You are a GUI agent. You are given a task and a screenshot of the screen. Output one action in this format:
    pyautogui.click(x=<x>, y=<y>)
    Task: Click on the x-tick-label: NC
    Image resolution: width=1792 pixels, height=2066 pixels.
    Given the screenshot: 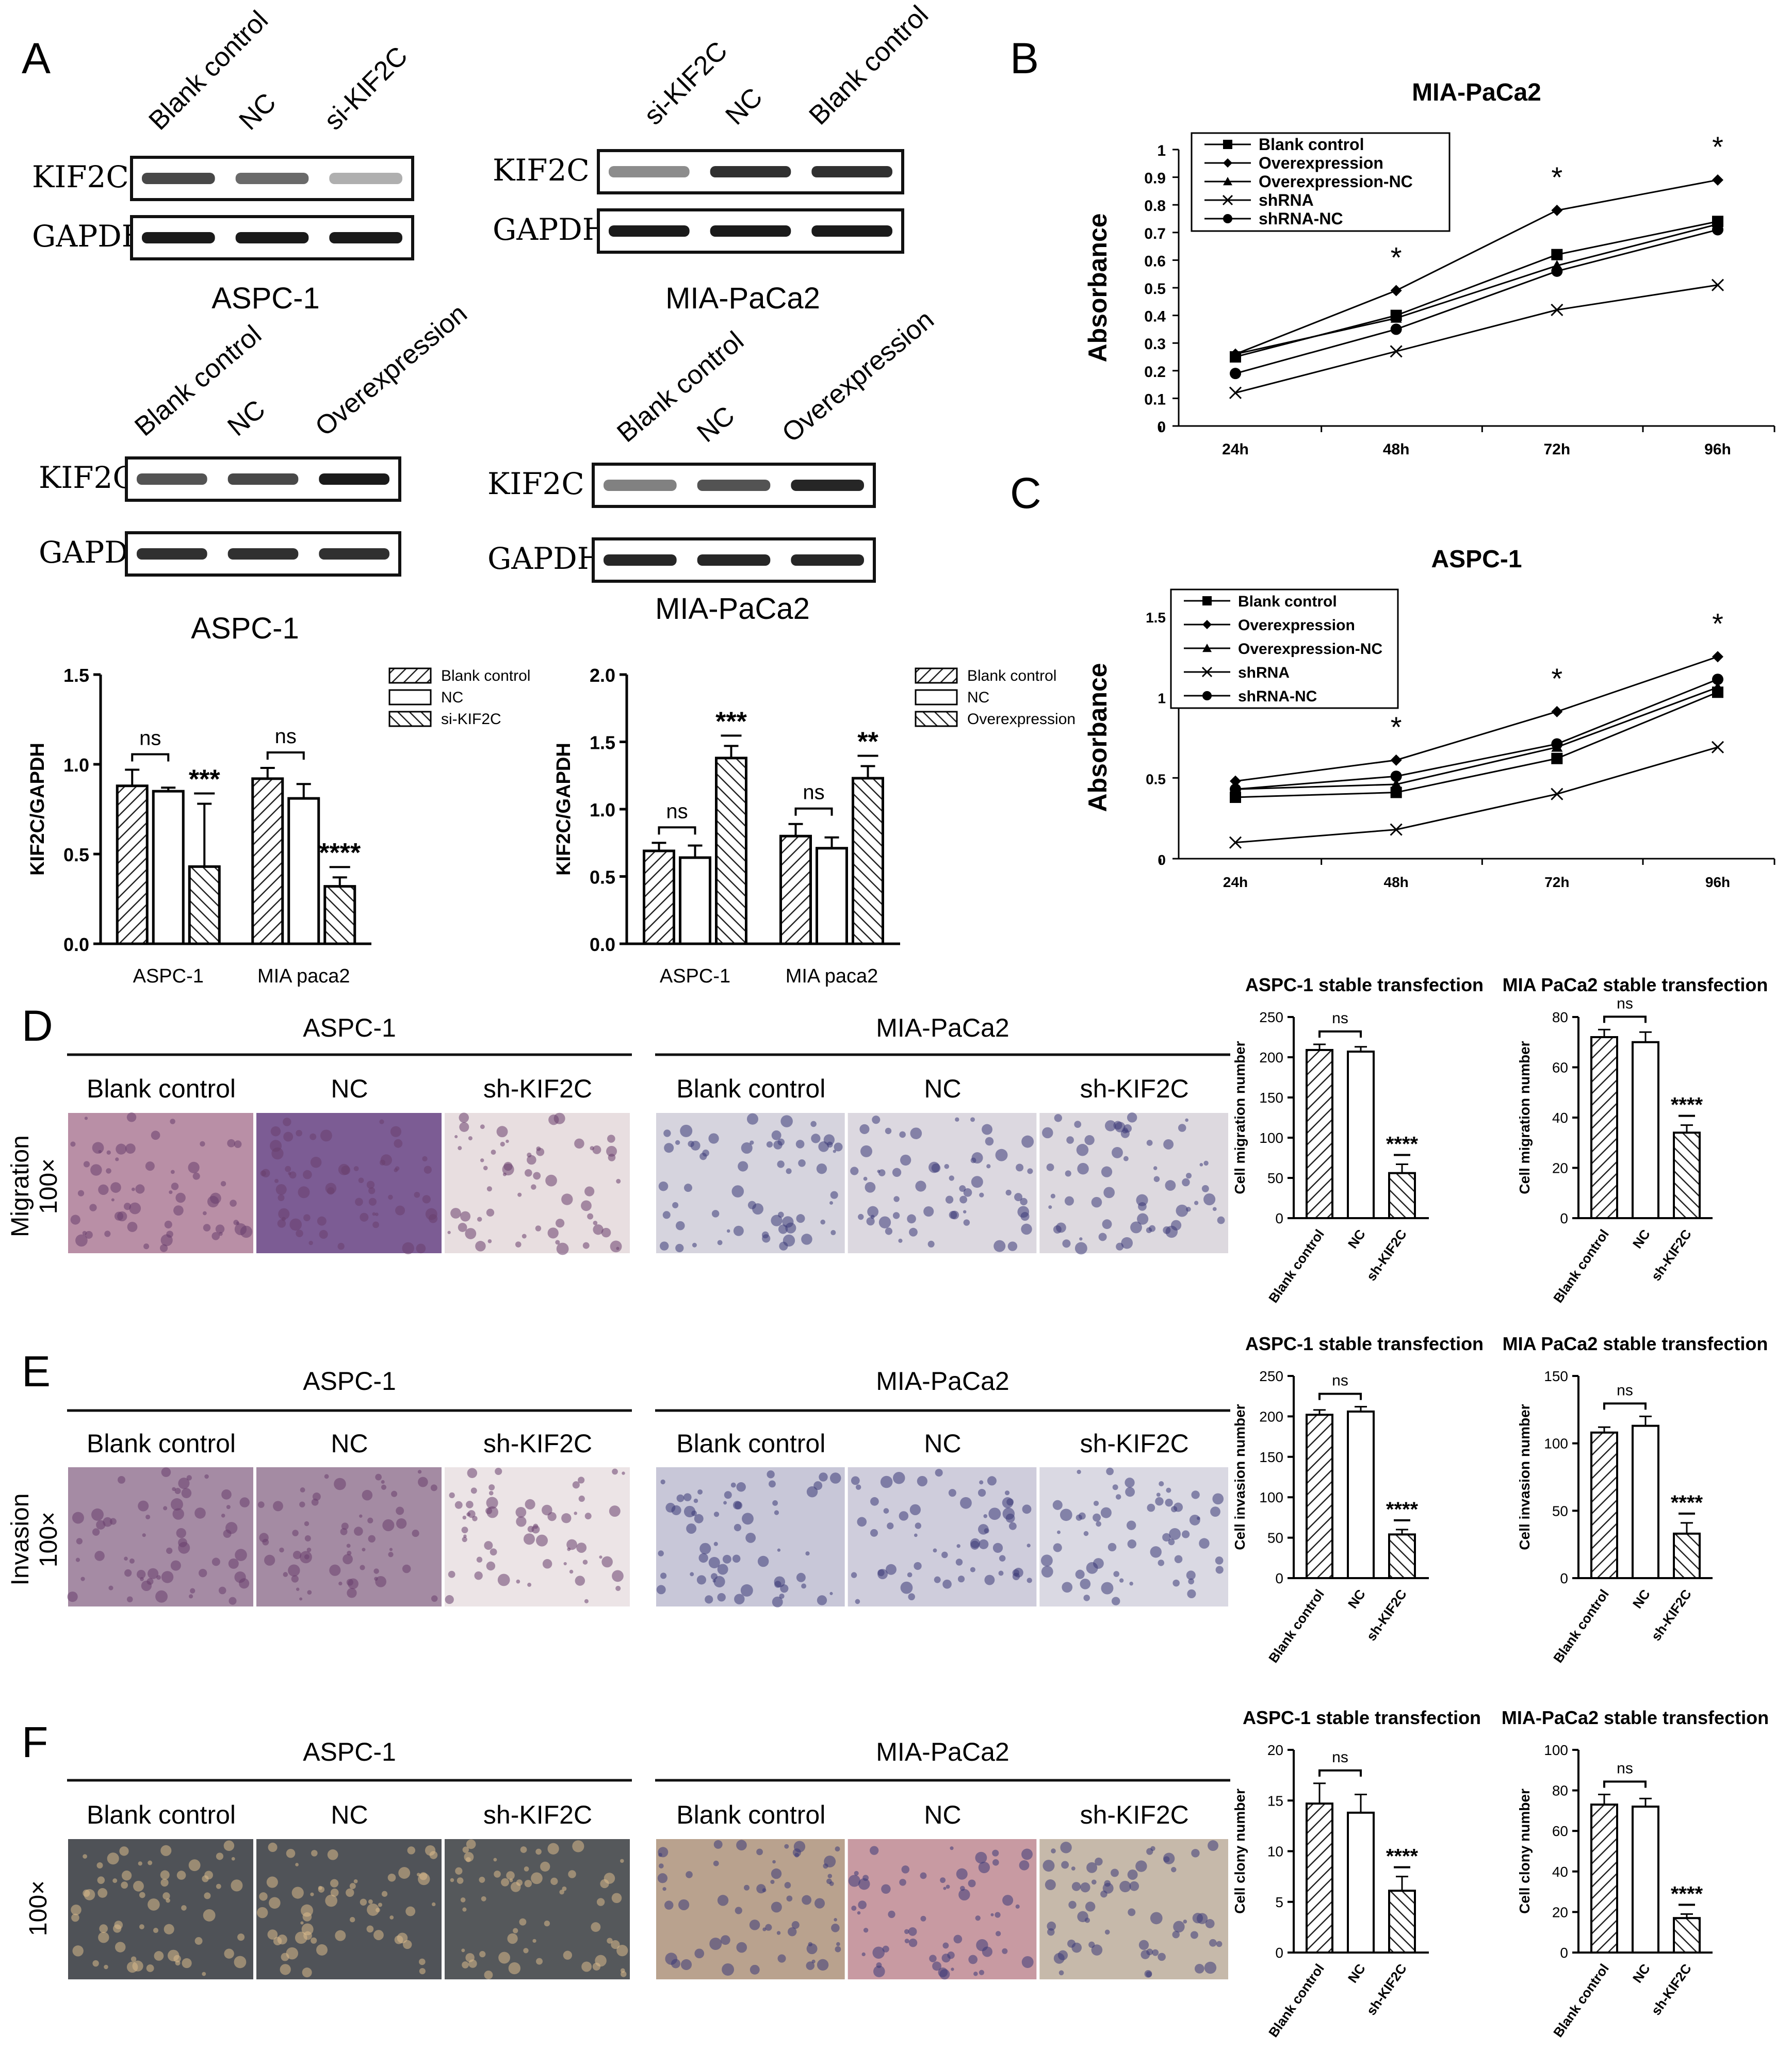 What is the action you would take?
    pyautogui.click(x=1641, y=1238)
    